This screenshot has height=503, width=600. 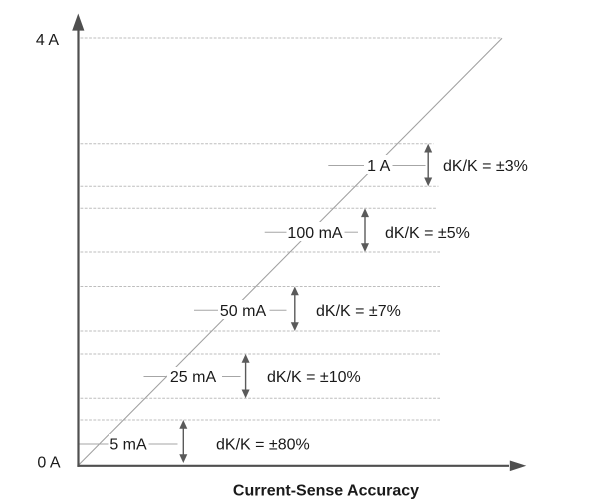 What do you see at coordinates (48, 463) in the screenshot?
I see `svg-text: 0 A` at bounding box center [48, 463].